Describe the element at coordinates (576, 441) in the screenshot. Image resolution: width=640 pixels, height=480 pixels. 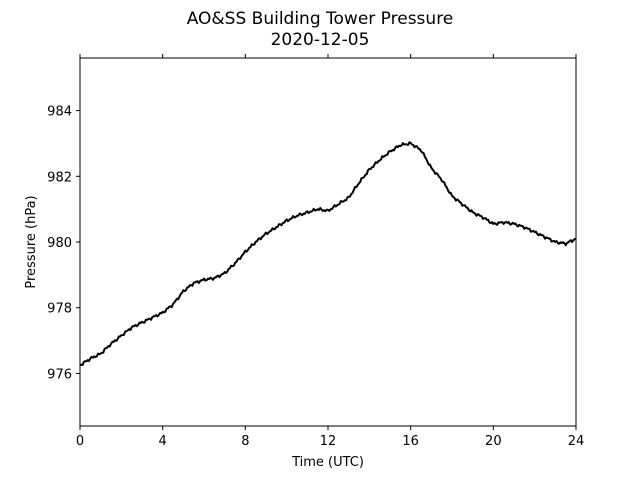
I see `x-tick-label: 24` at that location.